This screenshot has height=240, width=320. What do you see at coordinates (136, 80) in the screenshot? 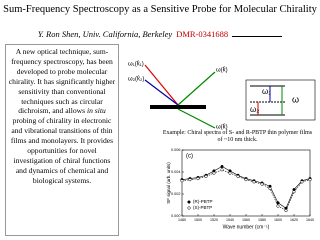
I see `beam-label: ω₂(k̂₂)` at bounding box center [136, 80].